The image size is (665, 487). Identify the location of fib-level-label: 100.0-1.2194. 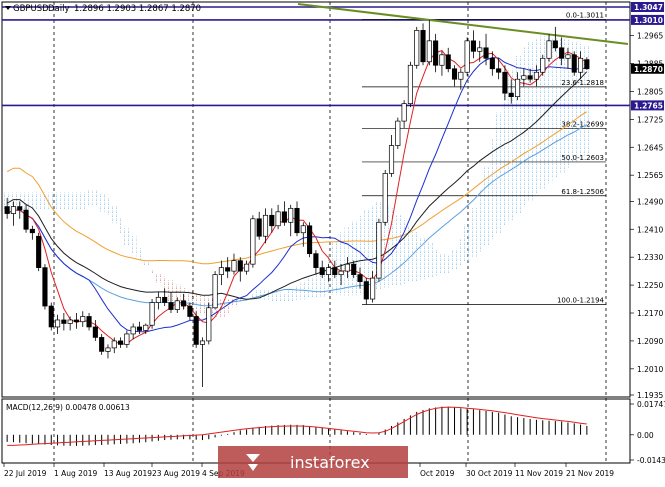
(581, 301).